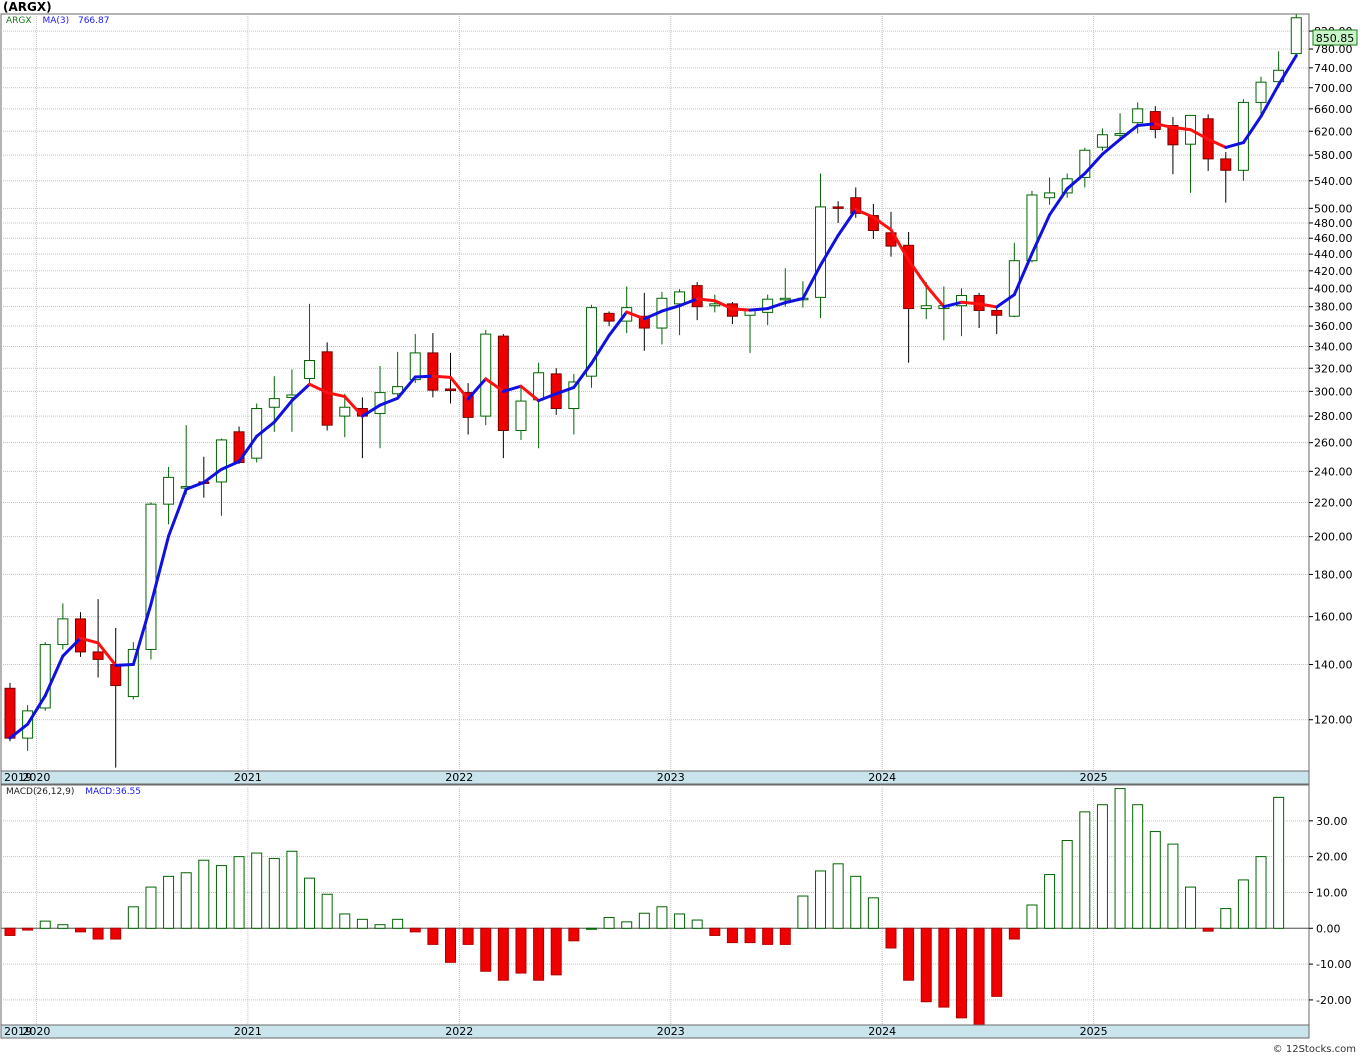  I want to click on chart-title: (ARGX), so click(27, 7).